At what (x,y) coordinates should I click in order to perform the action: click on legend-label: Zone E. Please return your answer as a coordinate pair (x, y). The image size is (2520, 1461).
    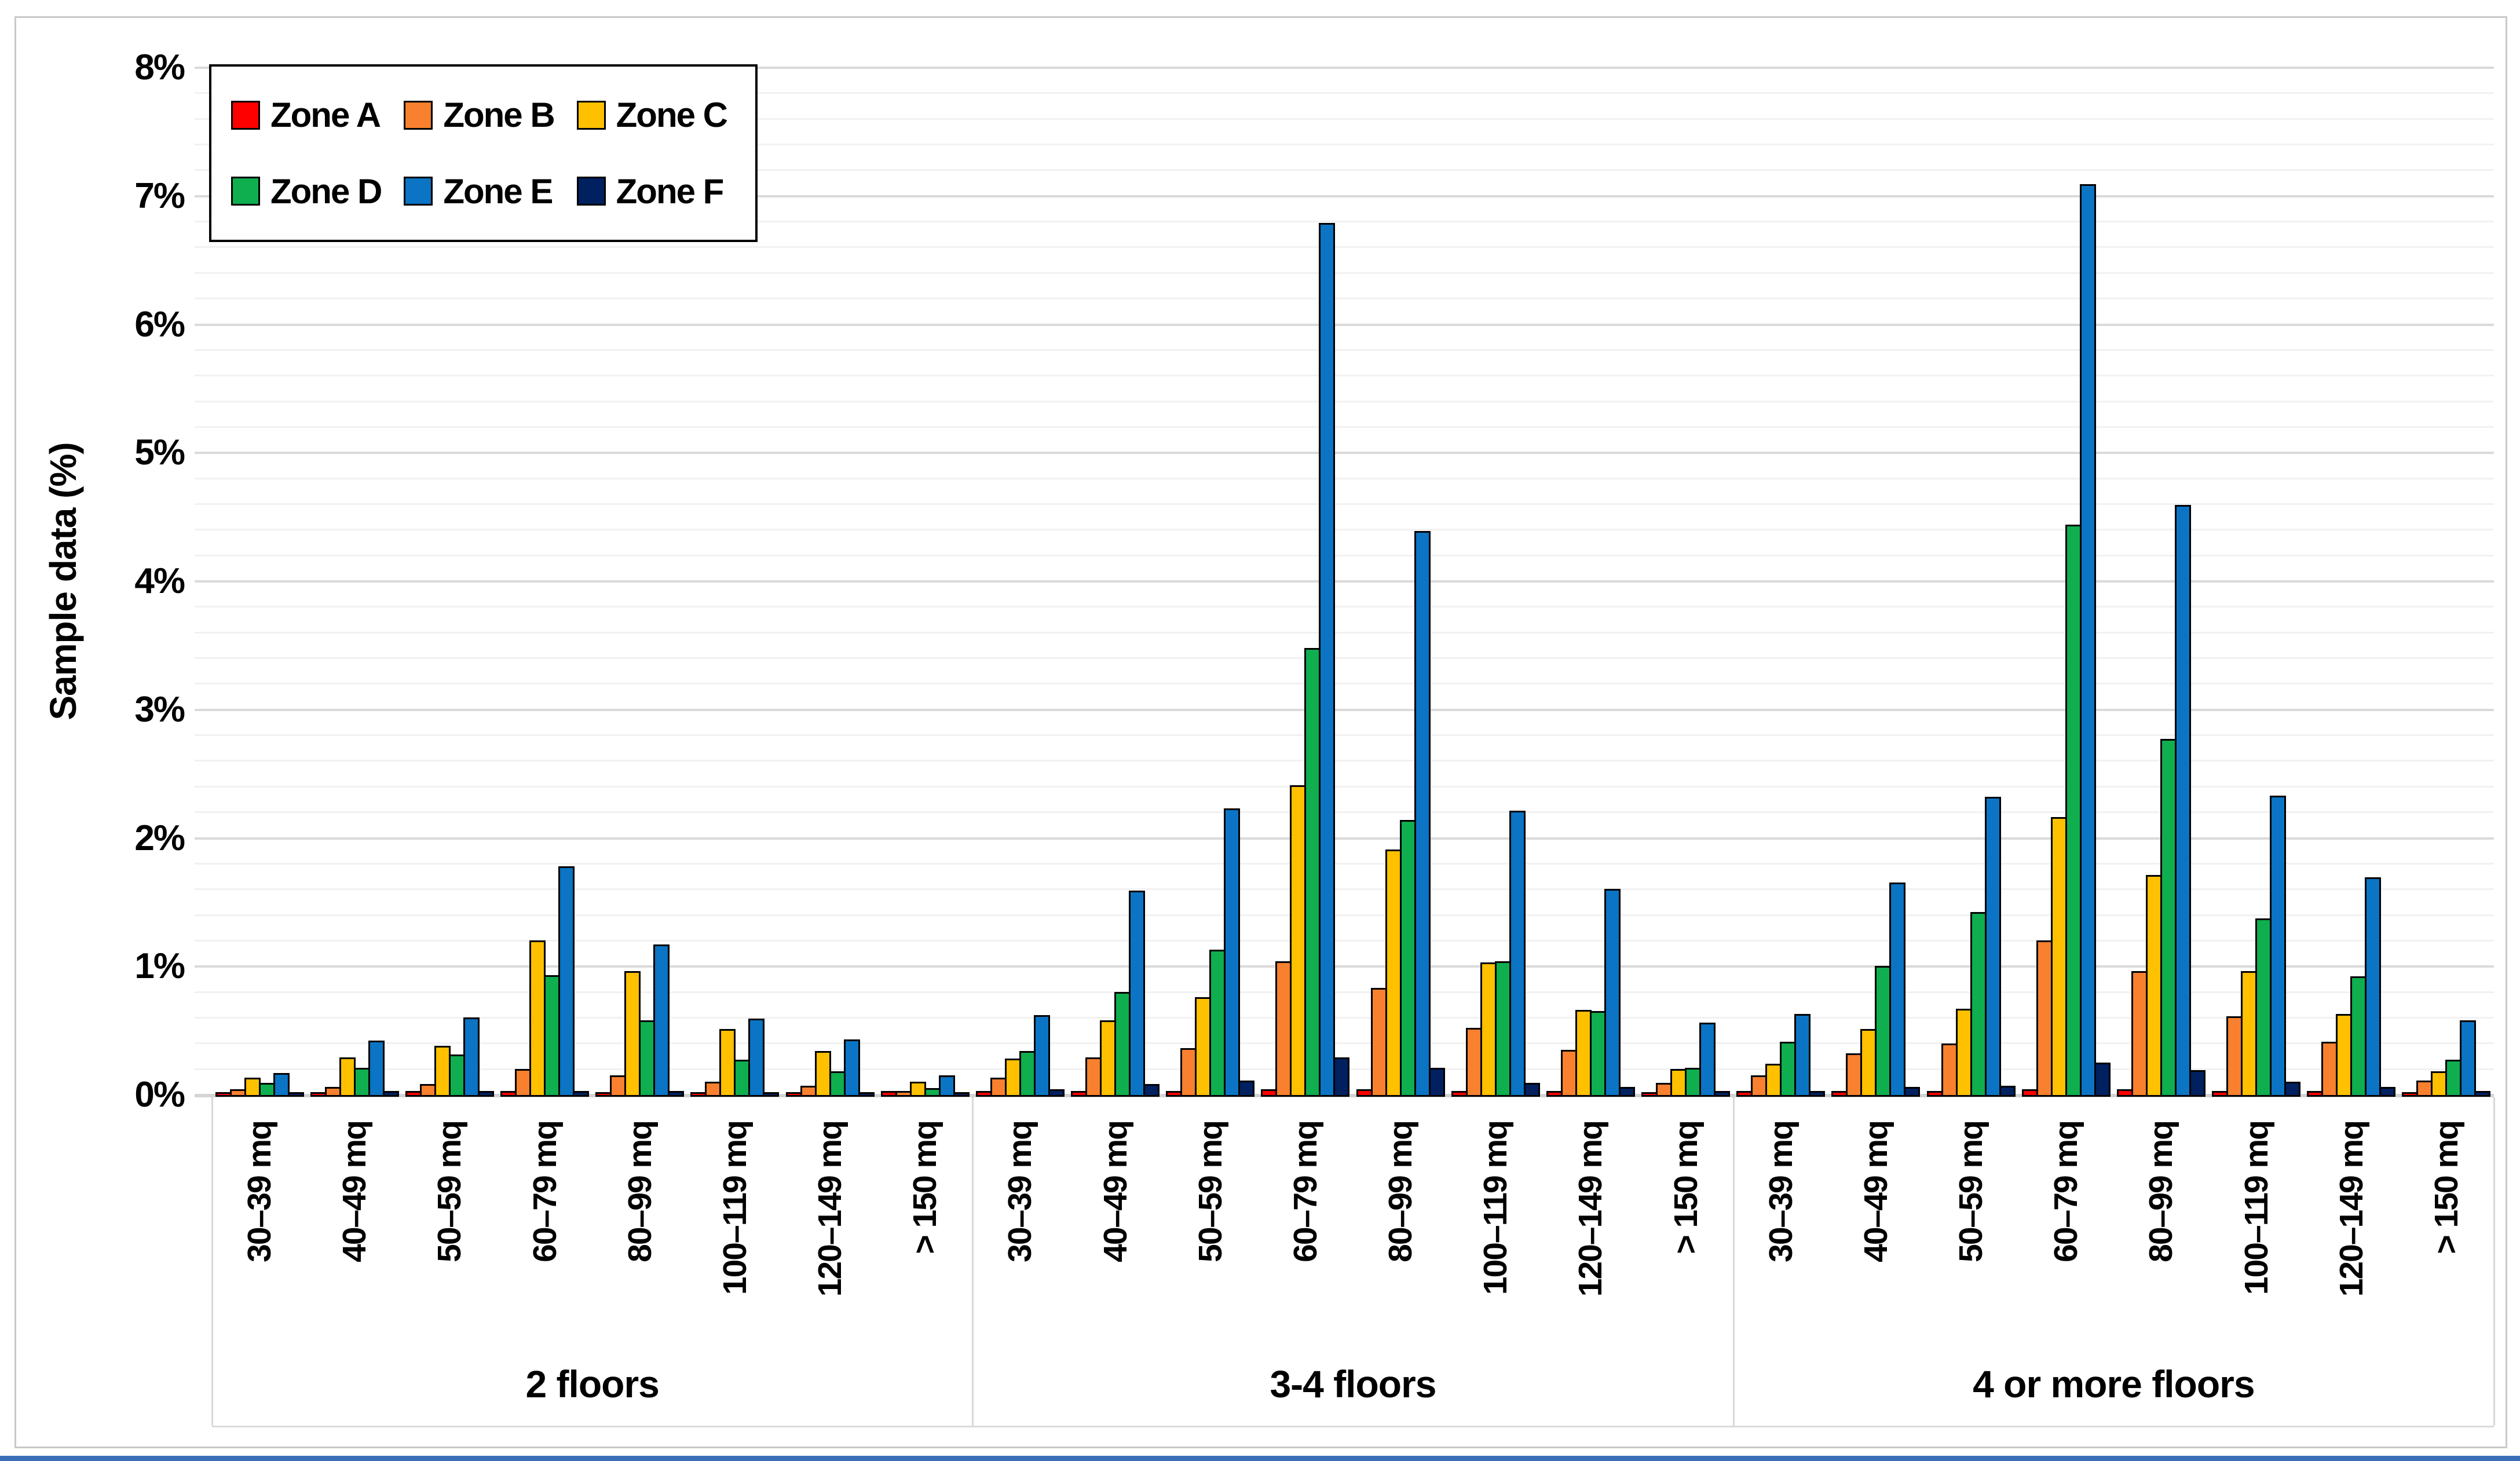
    Looking at the image, I should click on (498, 191).